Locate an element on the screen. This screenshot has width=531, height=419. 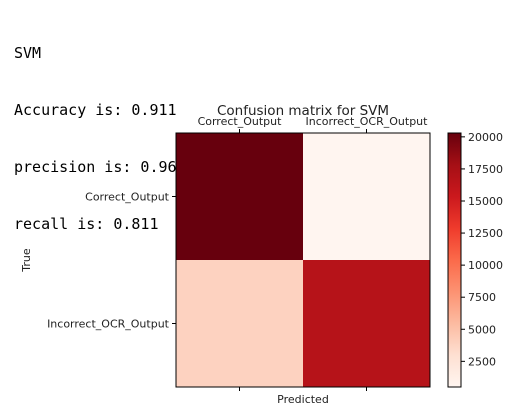
colorbar-tick-label: 15000 is located at coordinates (485, 201).